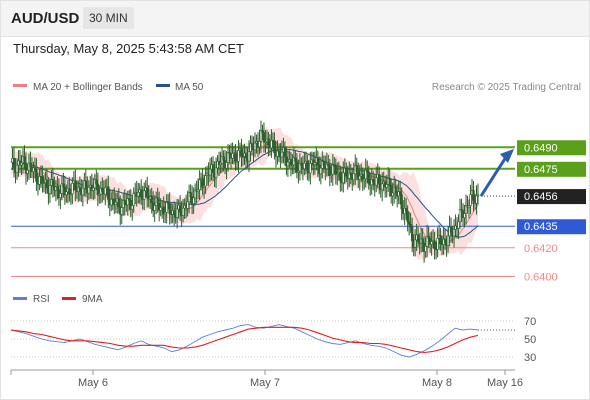  Describe the element at coordinates (541, 227) in the screenshot. I see `level-label-0.6435: 0.6435` at that location.